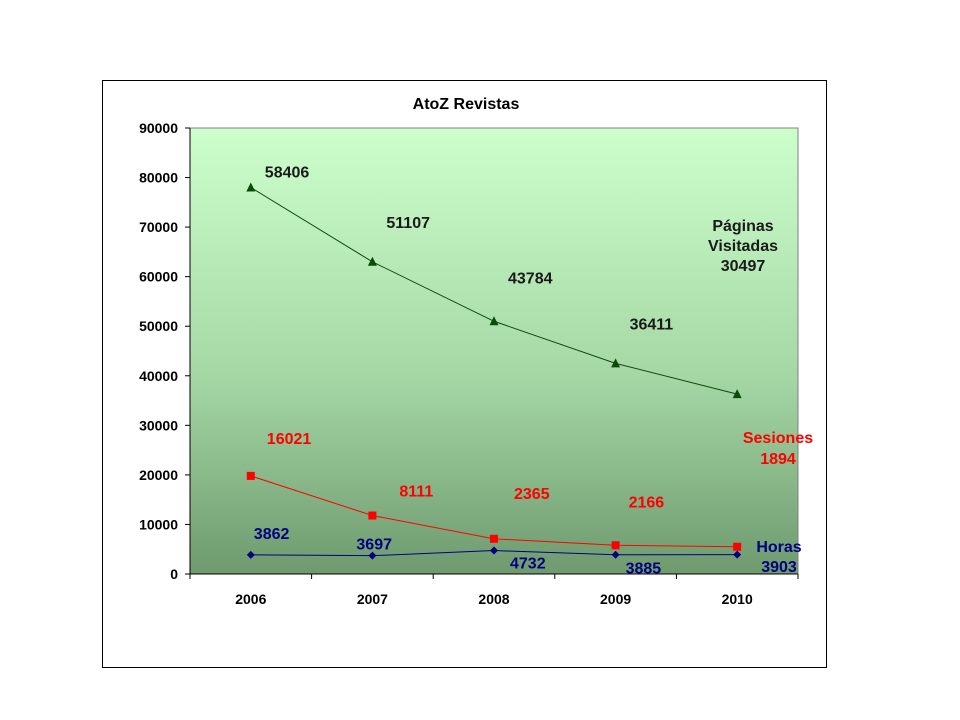  Describe the element at coordinates (615, 599) in the screenshot. I see `x-tick-label: 2009` at that location.